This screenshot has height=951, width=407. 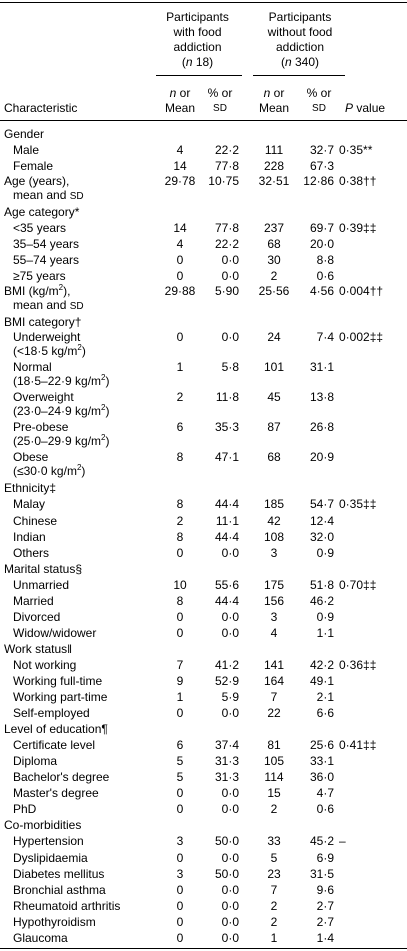 I want to click on cell-pct-or-sd-2: 31·5, so click(x=321, y=873).